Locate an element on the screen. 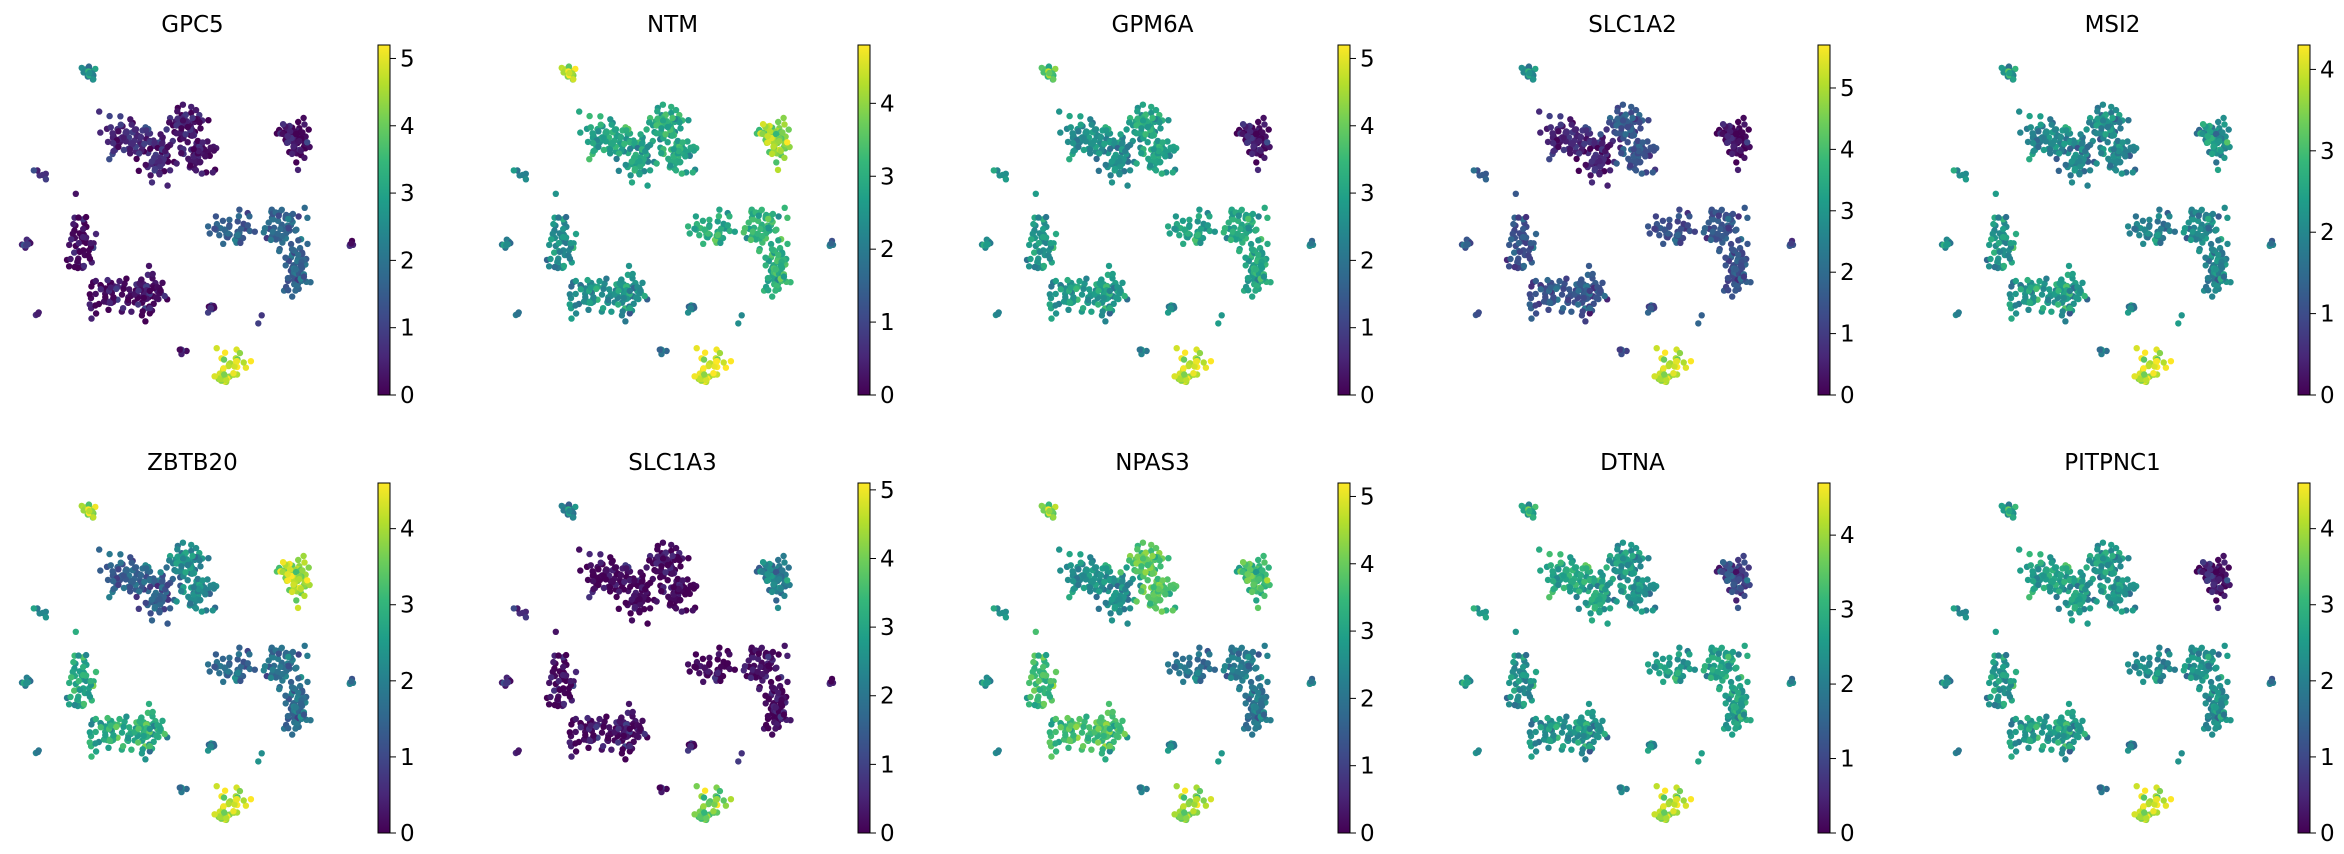 This screenshot has width=2344, height=854. panel-title: MSI2 is located at coordinates (2113, 25).